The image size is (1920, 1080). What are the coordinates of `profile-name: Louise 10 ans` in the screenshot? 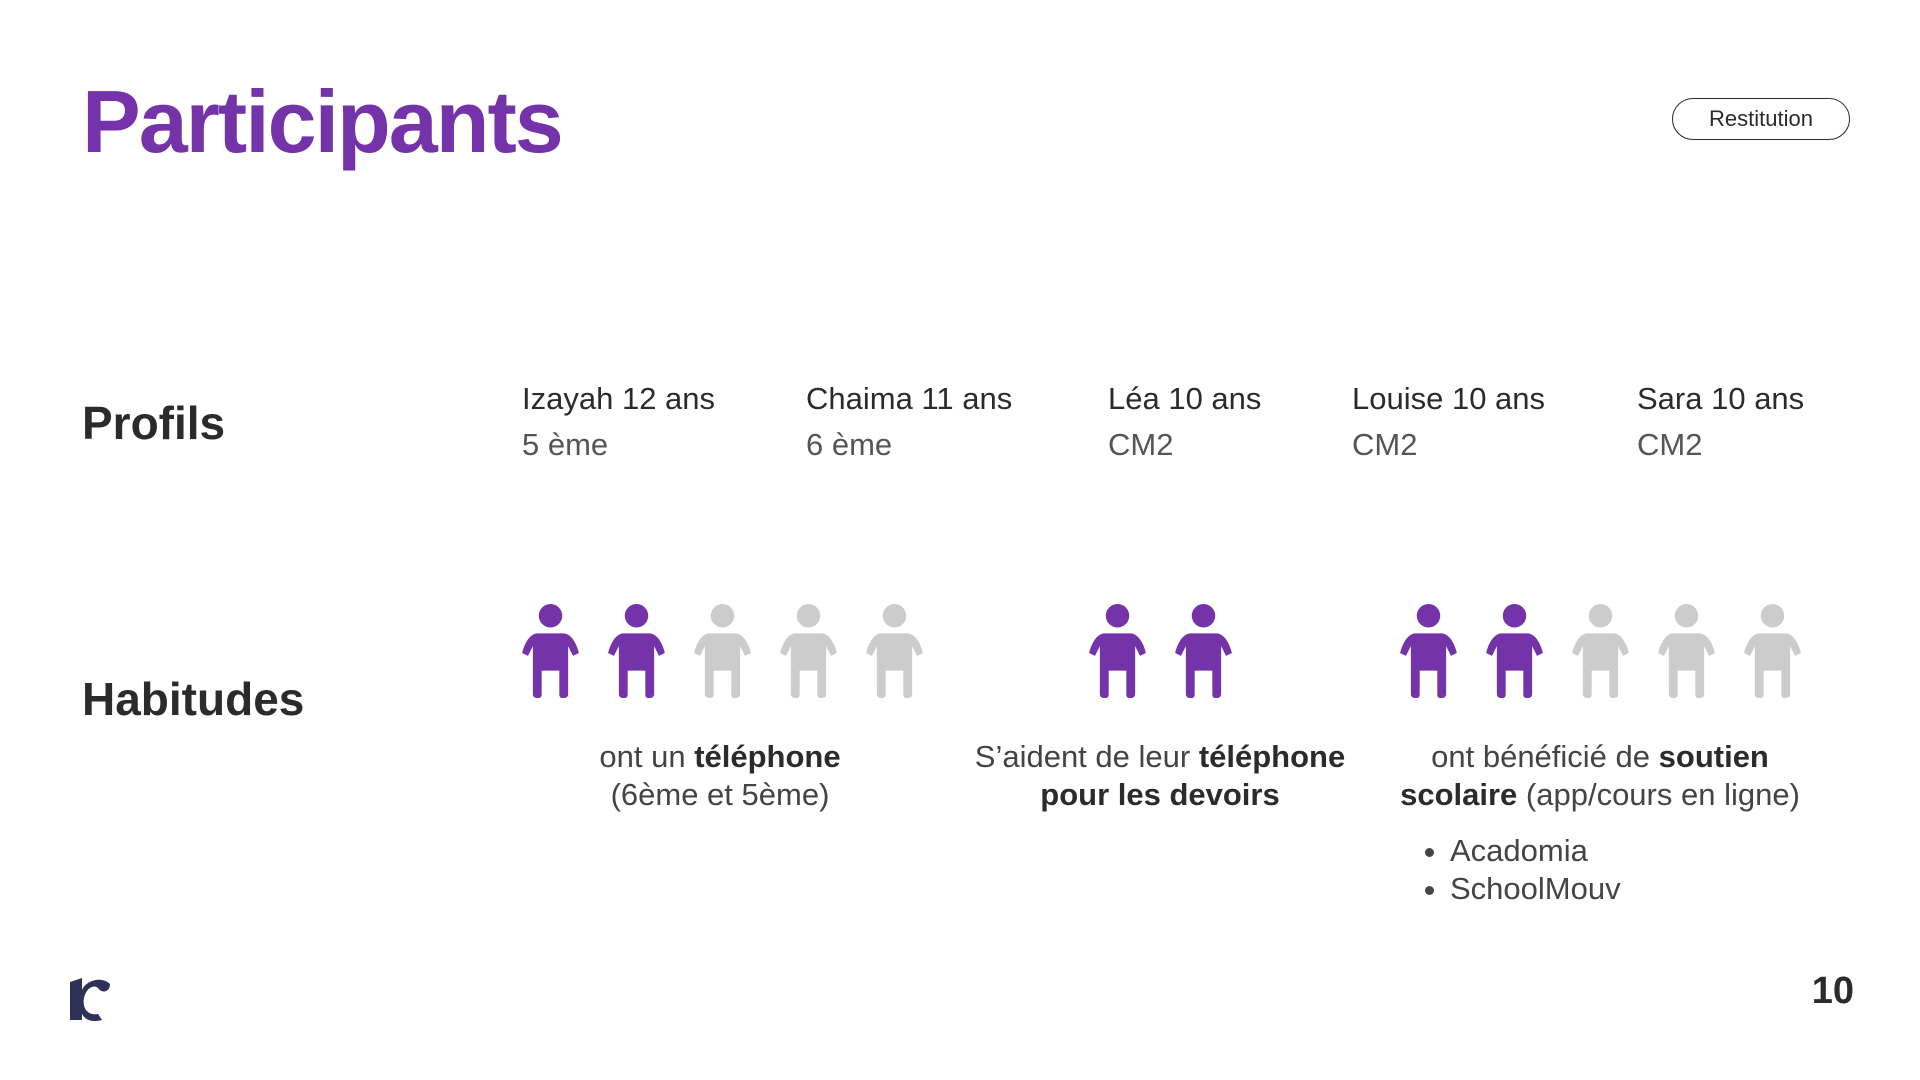 It's located at (1449, 398).